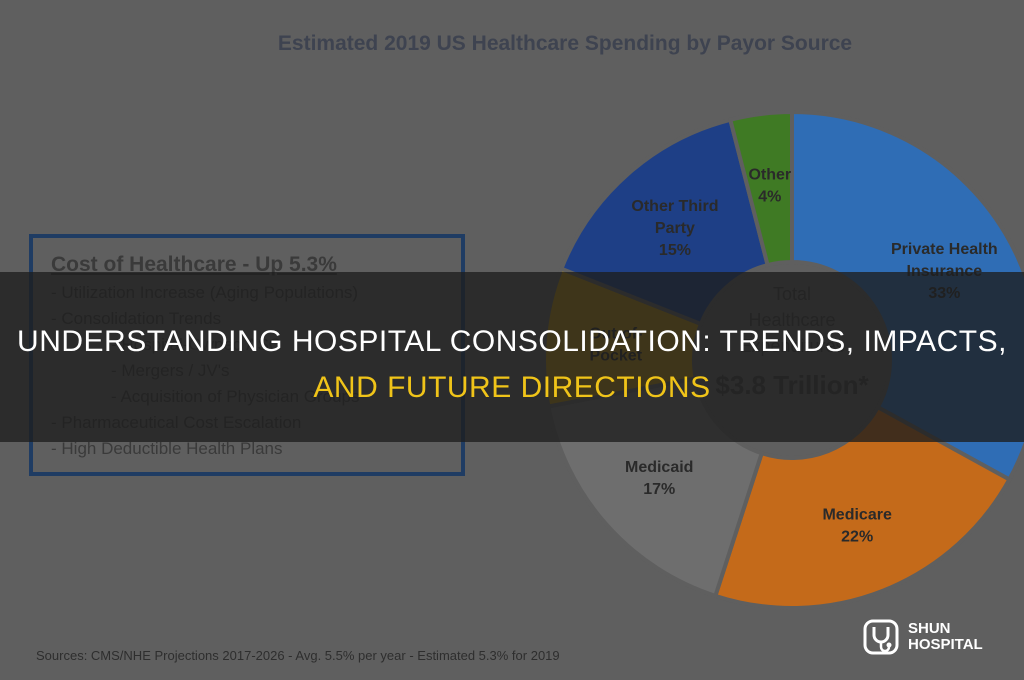 This screenshot has width=1024, height=680. Describe the element at coordinates (929, 628) in the screenshot. I see `logo-line-1: SHUN` at that location.